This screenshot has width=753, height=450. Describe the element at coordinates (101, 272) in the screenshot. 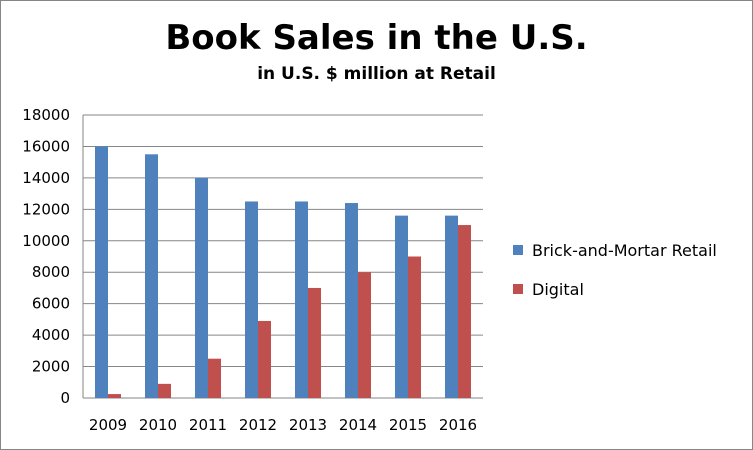

I see `bar-brick-and-mortar-2009` at that location.